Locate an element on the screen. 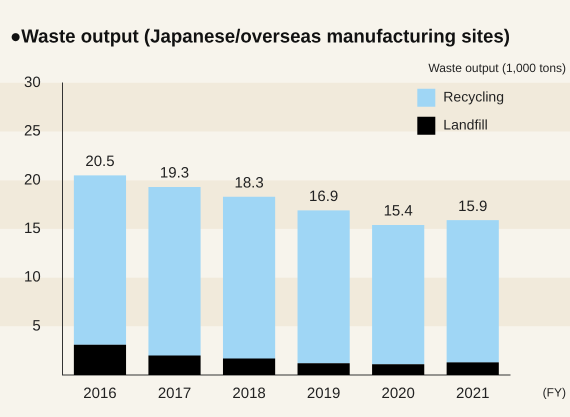 The height and width of the screenshot is (417, 570). y-tick-label: 5 is located at coordinates (36, 325).